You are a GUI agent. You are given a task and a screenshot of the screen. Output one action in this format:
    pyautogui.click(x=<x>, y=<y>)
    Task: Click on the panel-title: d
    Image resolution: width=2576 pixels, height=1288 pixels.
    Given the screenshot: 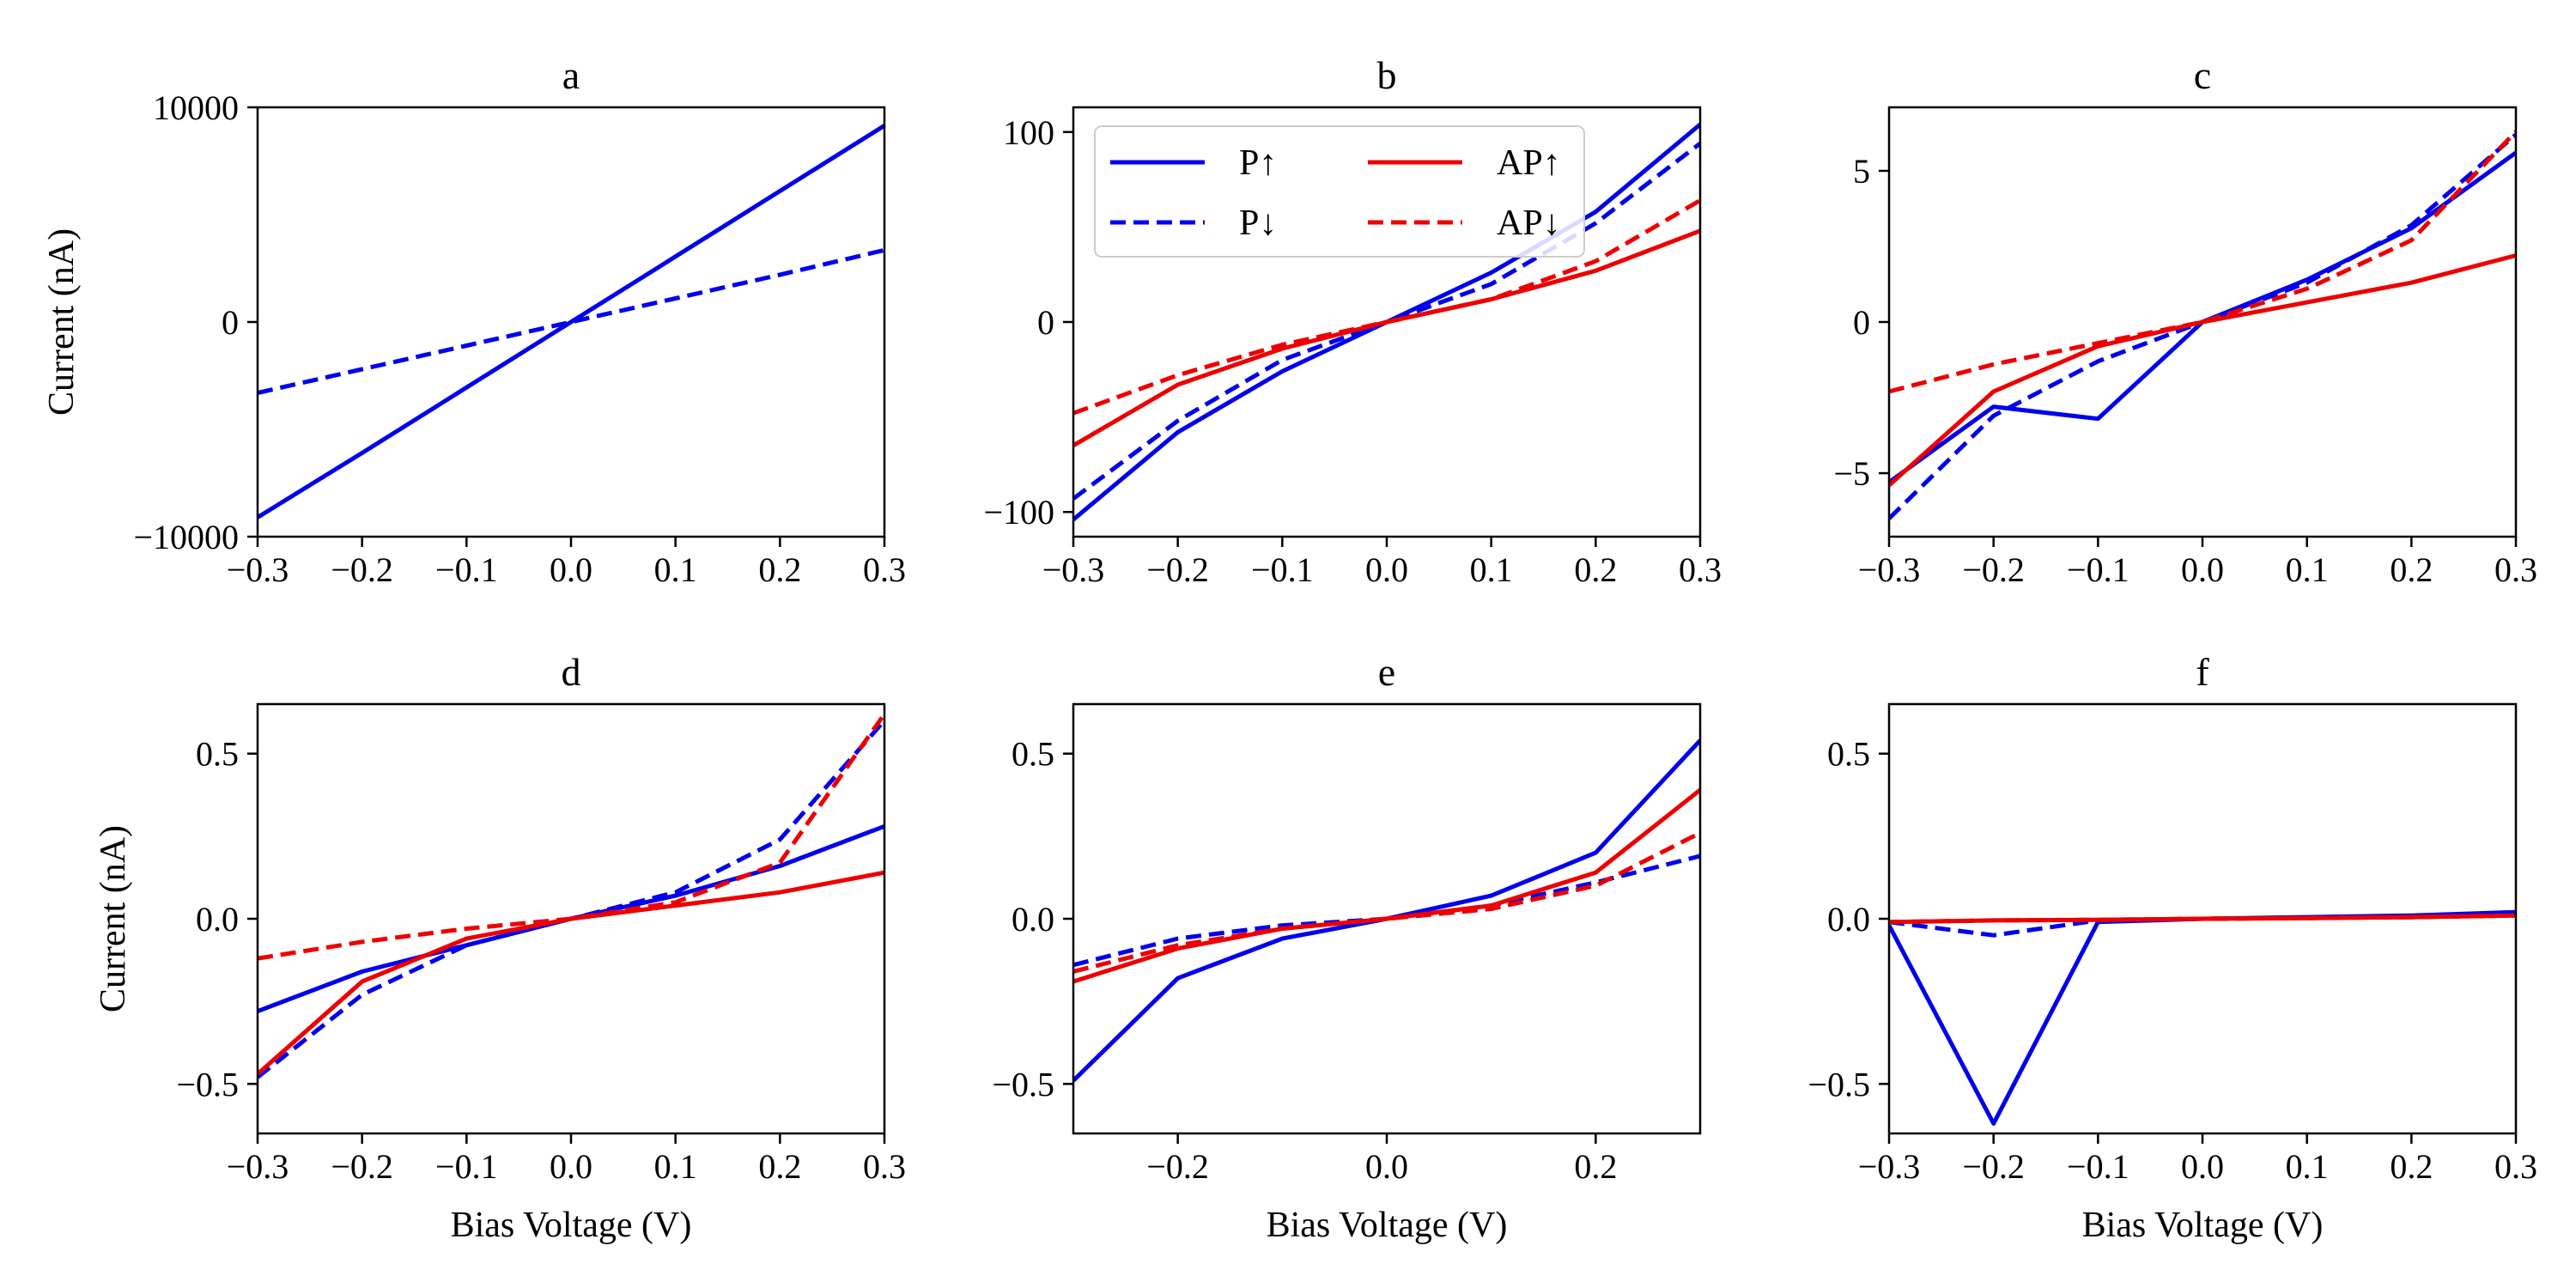 What is the action you would take?
    pyautogui.click(x=572, y=672)
    